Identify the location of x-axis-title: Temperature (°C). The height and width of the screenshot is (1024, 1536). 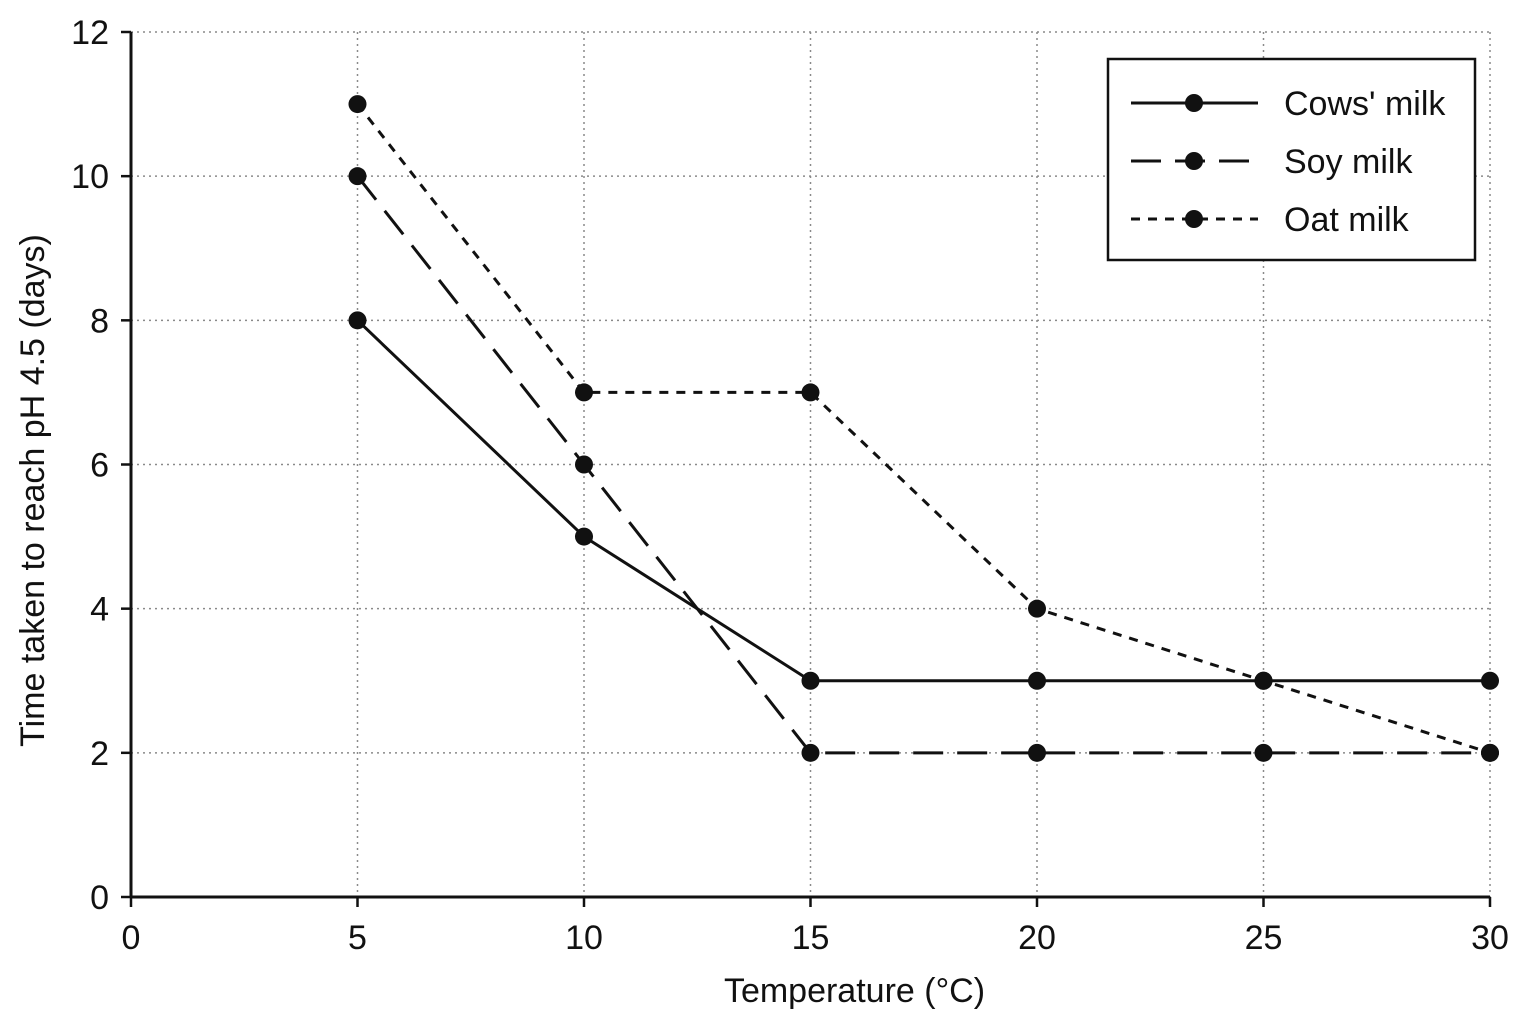
(854, 991).